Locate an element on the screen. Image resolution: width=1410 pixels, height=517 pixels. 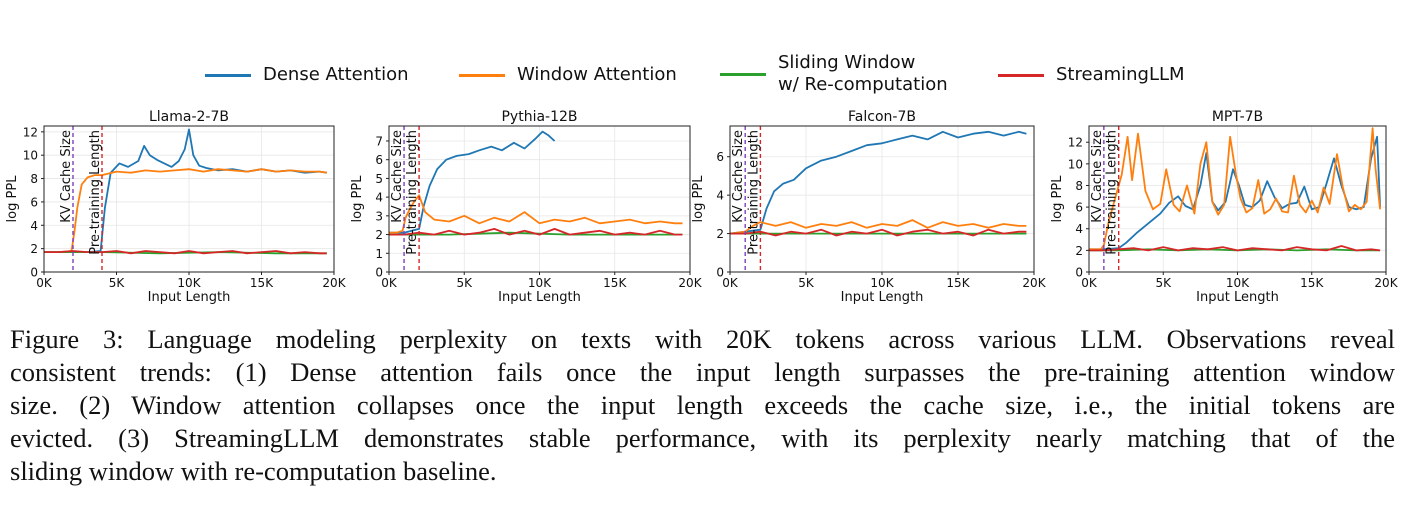
legend-item-sliding-window: Sliding Window w/ Re-computation is located at coordinates (834, 74).